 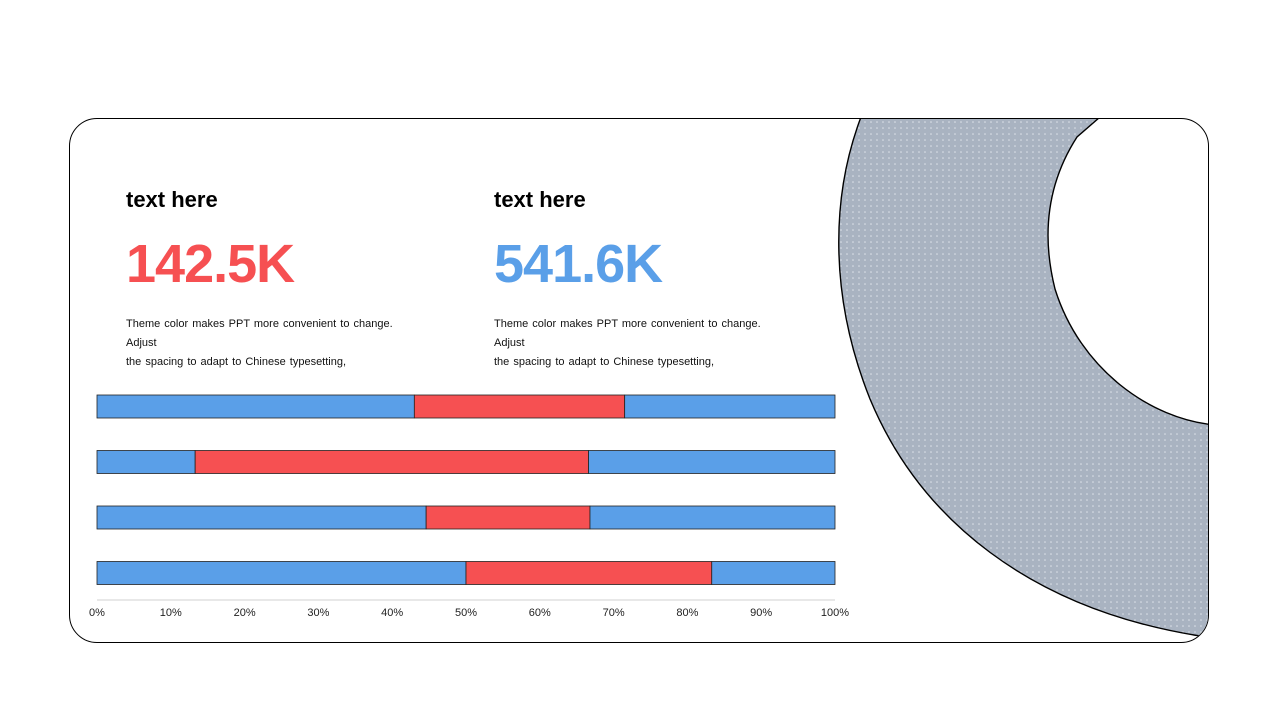 What do you see at coordinates (835, 613) in the screenshot?
I see `x-tick-label: 100%` at bounding box center [835, 613].